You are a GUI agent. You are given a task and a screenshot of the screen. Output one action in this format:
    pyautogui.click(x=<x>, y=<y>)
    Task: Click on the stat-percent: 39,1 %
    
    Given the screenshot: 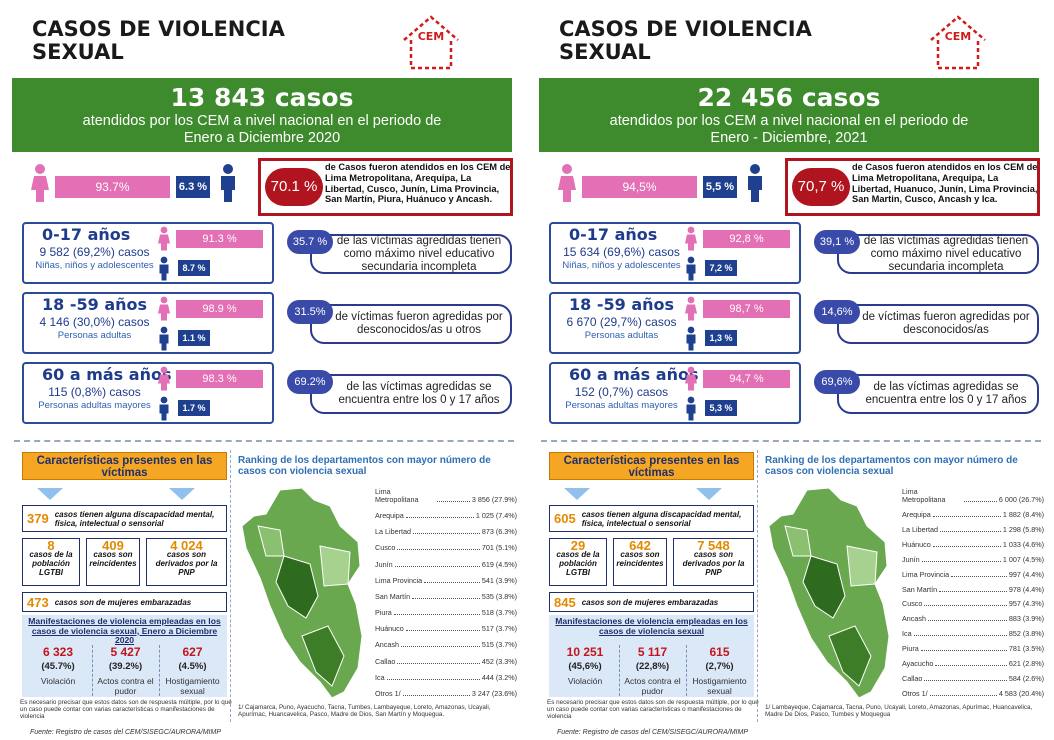 What is the action you would take?
    pyautogui.click(x=837, y=242)
    